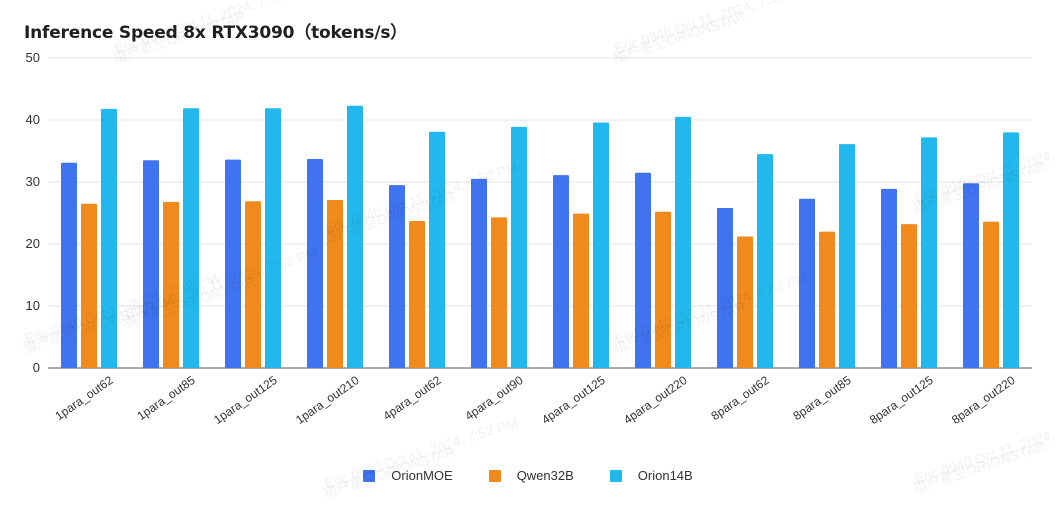  I want to click on x-tick-label: 1para_out125, so click(245, 400).